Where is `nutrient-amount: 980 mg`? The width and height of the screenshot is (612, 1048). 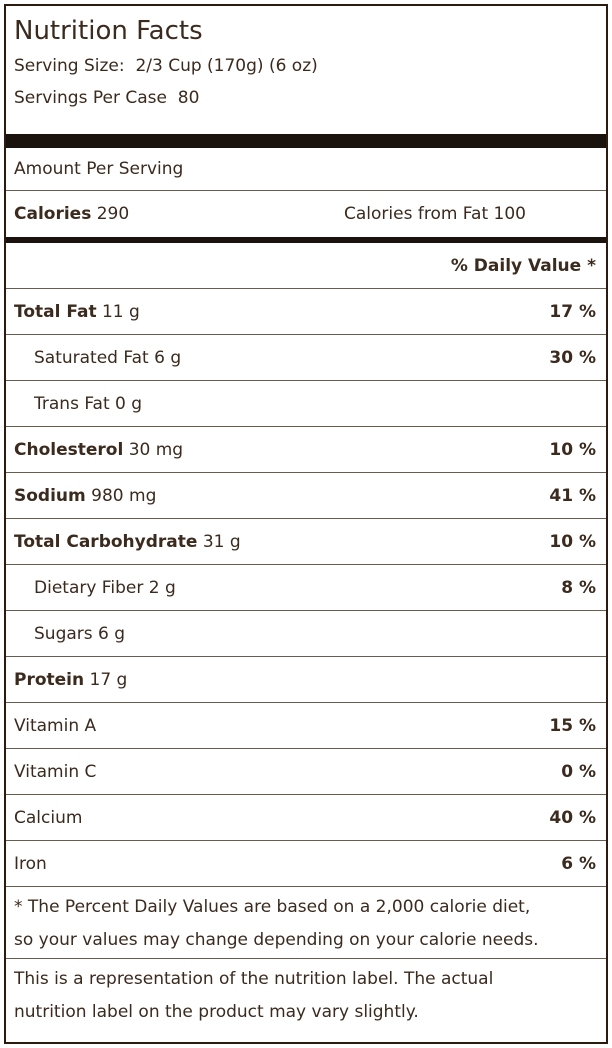 nutrient-amount: 980 mg is located at coordinates (124, 496).